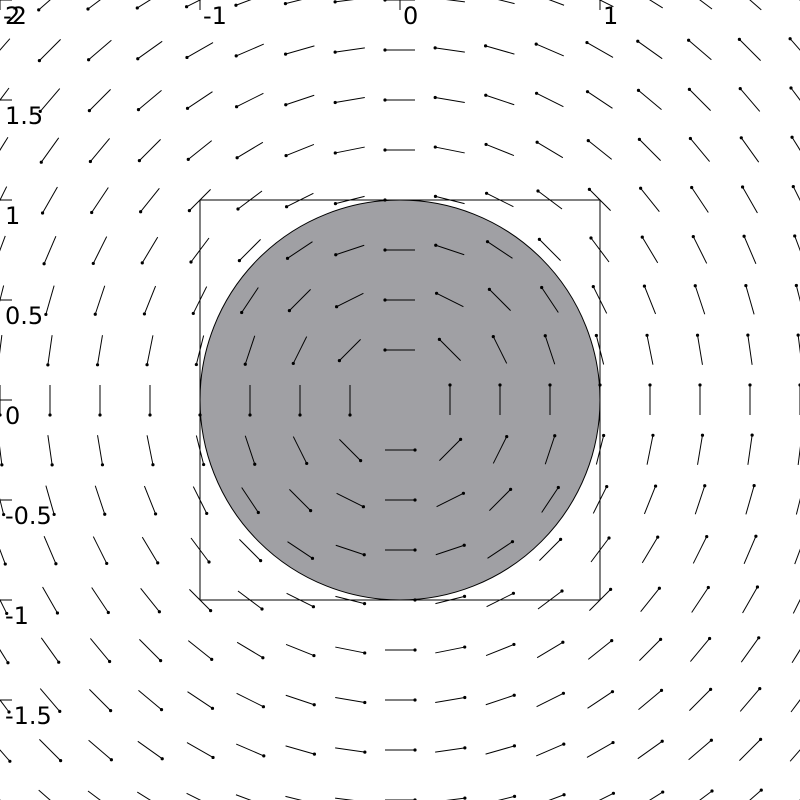 Image resolution: width=800 pixels, height=800 pixels. I want to click on y-tick-label: -1.5, so click(28, 716).